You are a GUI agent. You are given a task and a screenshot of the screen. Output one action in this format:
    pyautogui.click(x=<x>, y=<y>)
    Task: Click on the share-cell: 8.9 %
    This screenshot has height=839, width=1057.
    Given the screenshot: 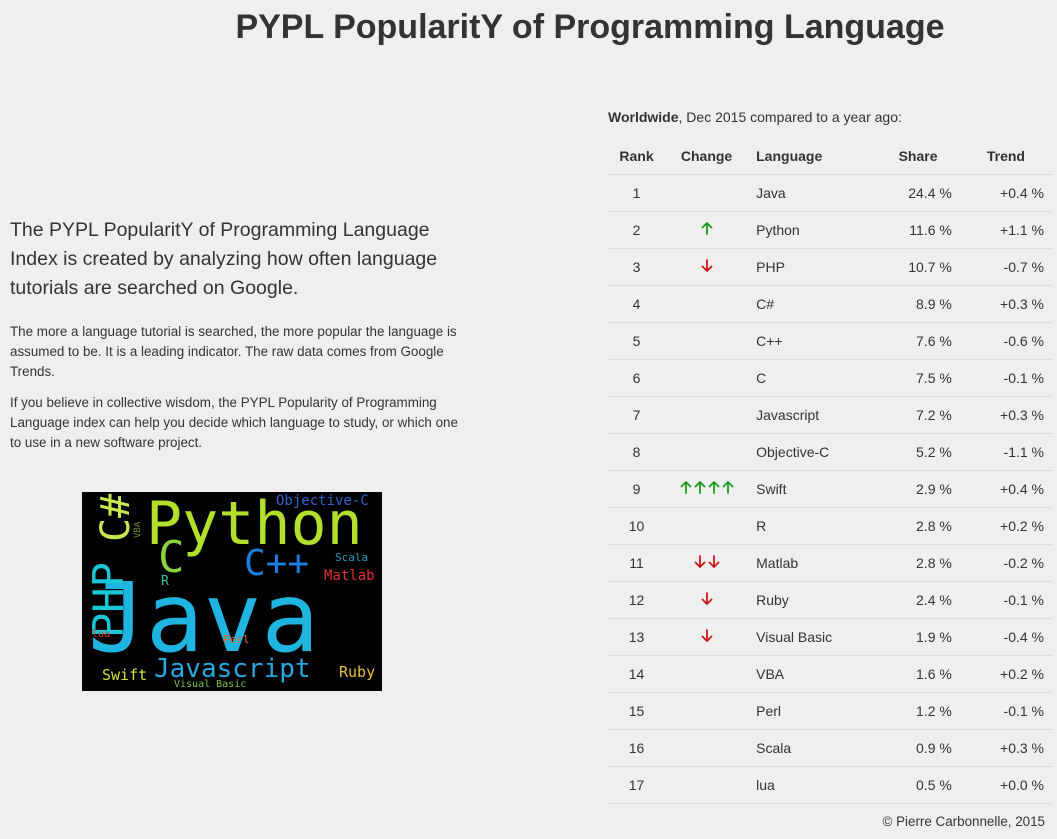 What is the action you would take?
    pyautogui.click(x=906, y=304)
    